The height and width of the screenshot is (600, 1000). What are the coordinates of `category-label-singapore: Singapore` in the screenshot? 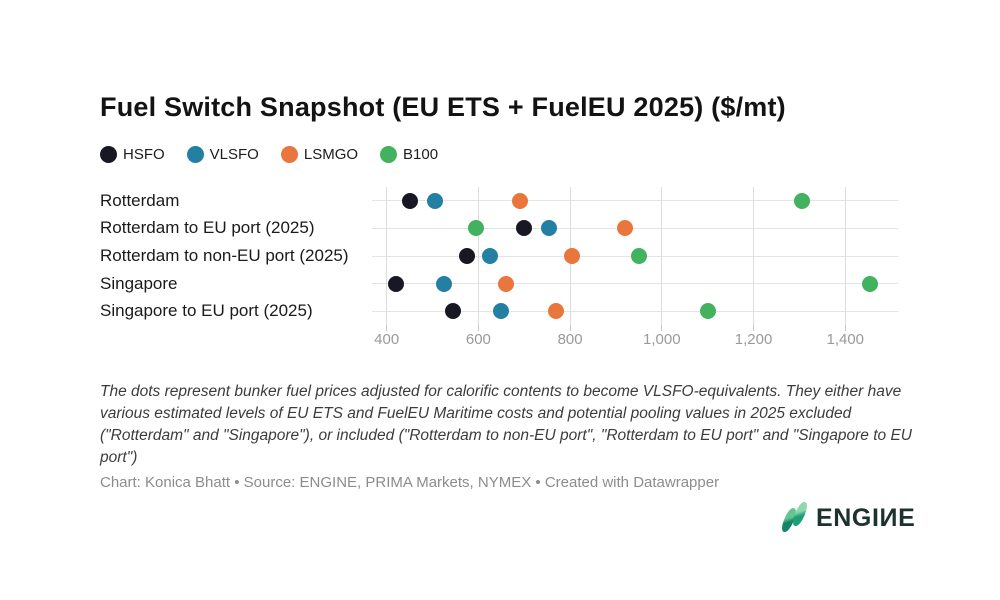 It's located at (139, 283).